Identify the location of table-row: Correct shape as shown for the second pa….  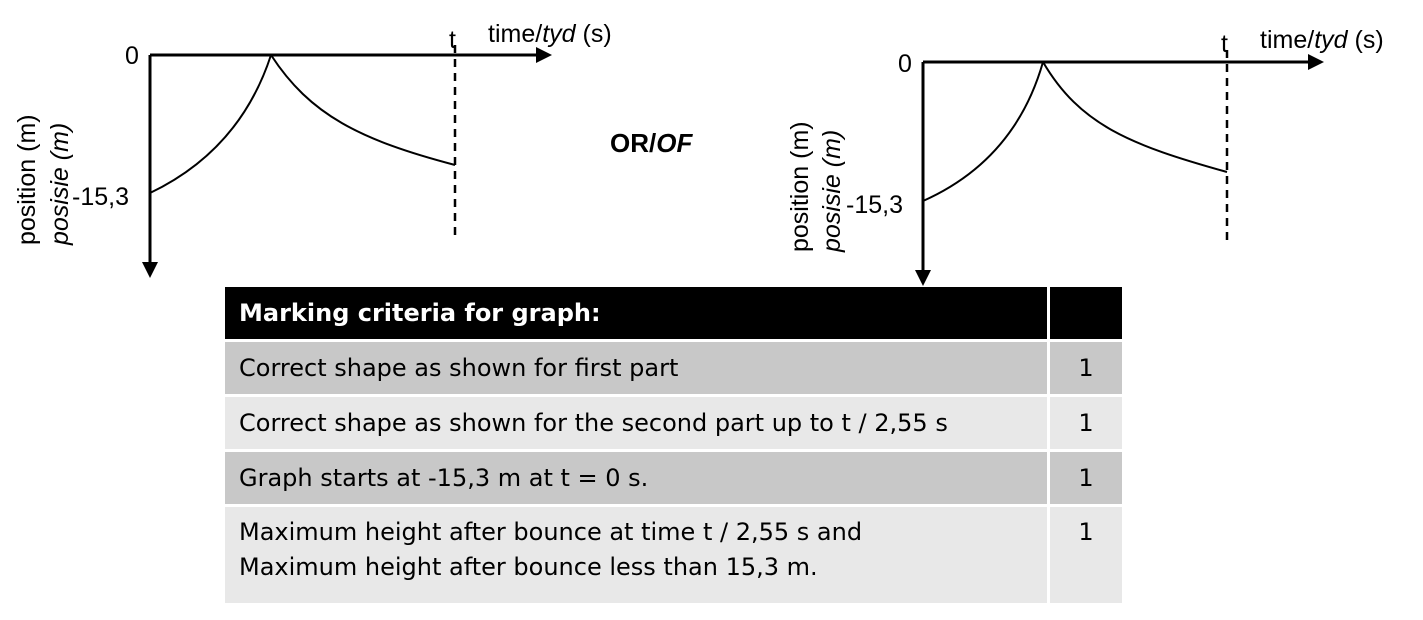
(673, 421).